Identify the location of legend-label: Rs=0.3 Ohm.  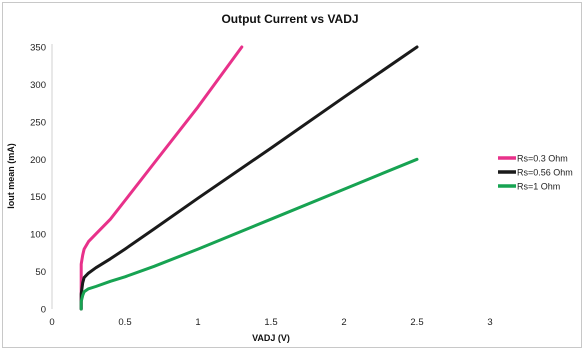
(542, 159).